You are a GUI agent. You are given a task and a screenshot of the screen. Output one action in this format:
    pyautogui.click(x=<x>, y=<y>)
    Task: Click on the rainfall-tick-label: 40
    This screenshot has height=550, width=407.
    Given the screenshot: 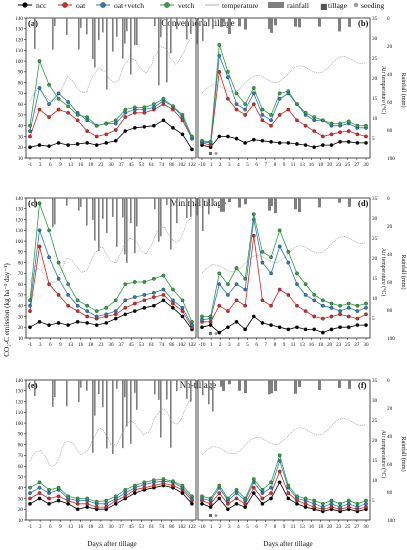 What is the action you would take?
    pyautogui.click(x=390, y=75)
    